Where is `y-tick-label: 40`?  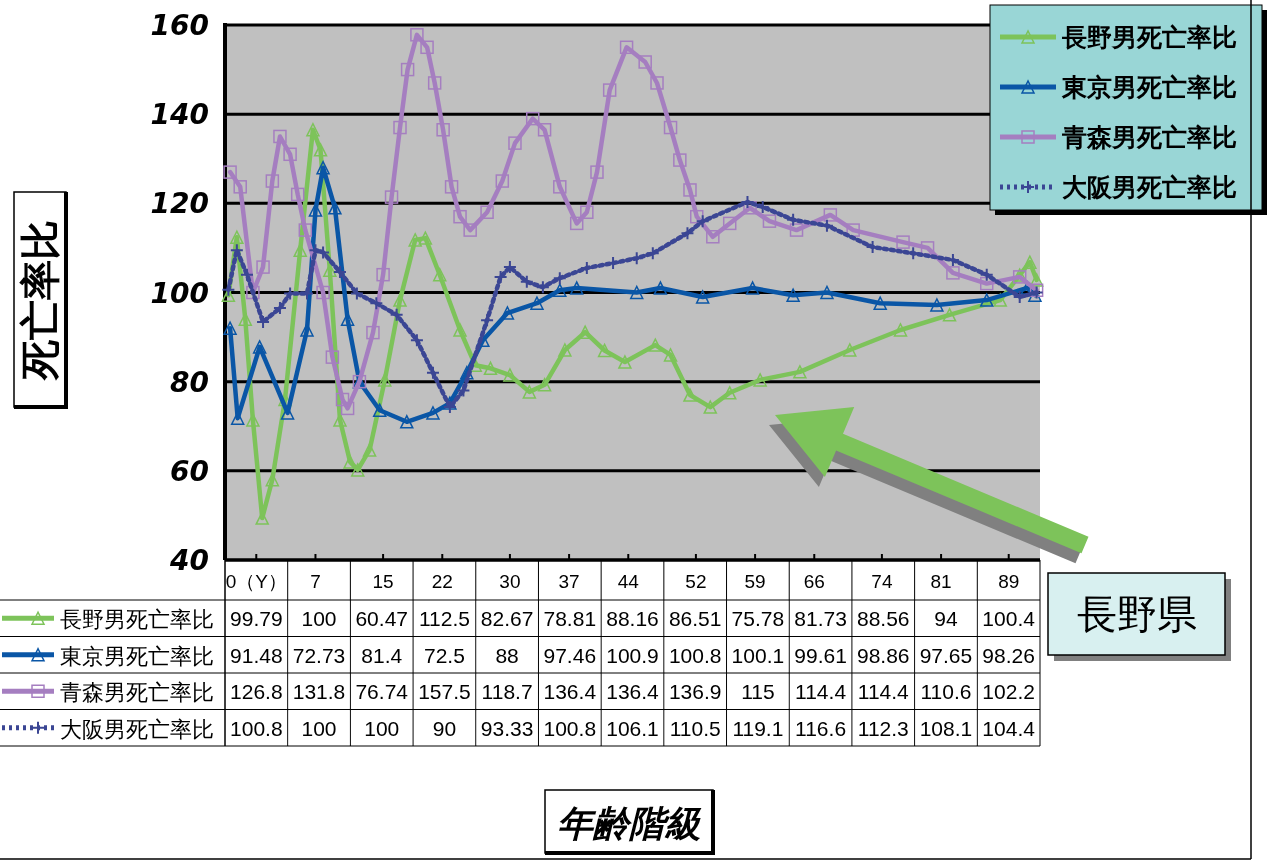
y-tick-label: 40 is located at coordinates (189, 560).